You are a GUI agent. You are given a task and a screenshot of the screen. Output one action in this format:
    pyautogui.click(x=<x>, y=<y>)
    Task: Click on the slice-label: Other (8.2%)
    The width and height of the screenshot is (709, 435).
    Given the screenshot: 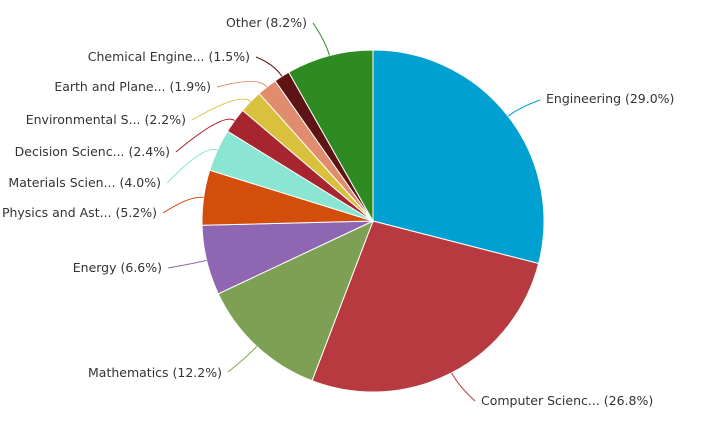 What is the action you would take?
    pyautogui.click(x=266, y=22)
    